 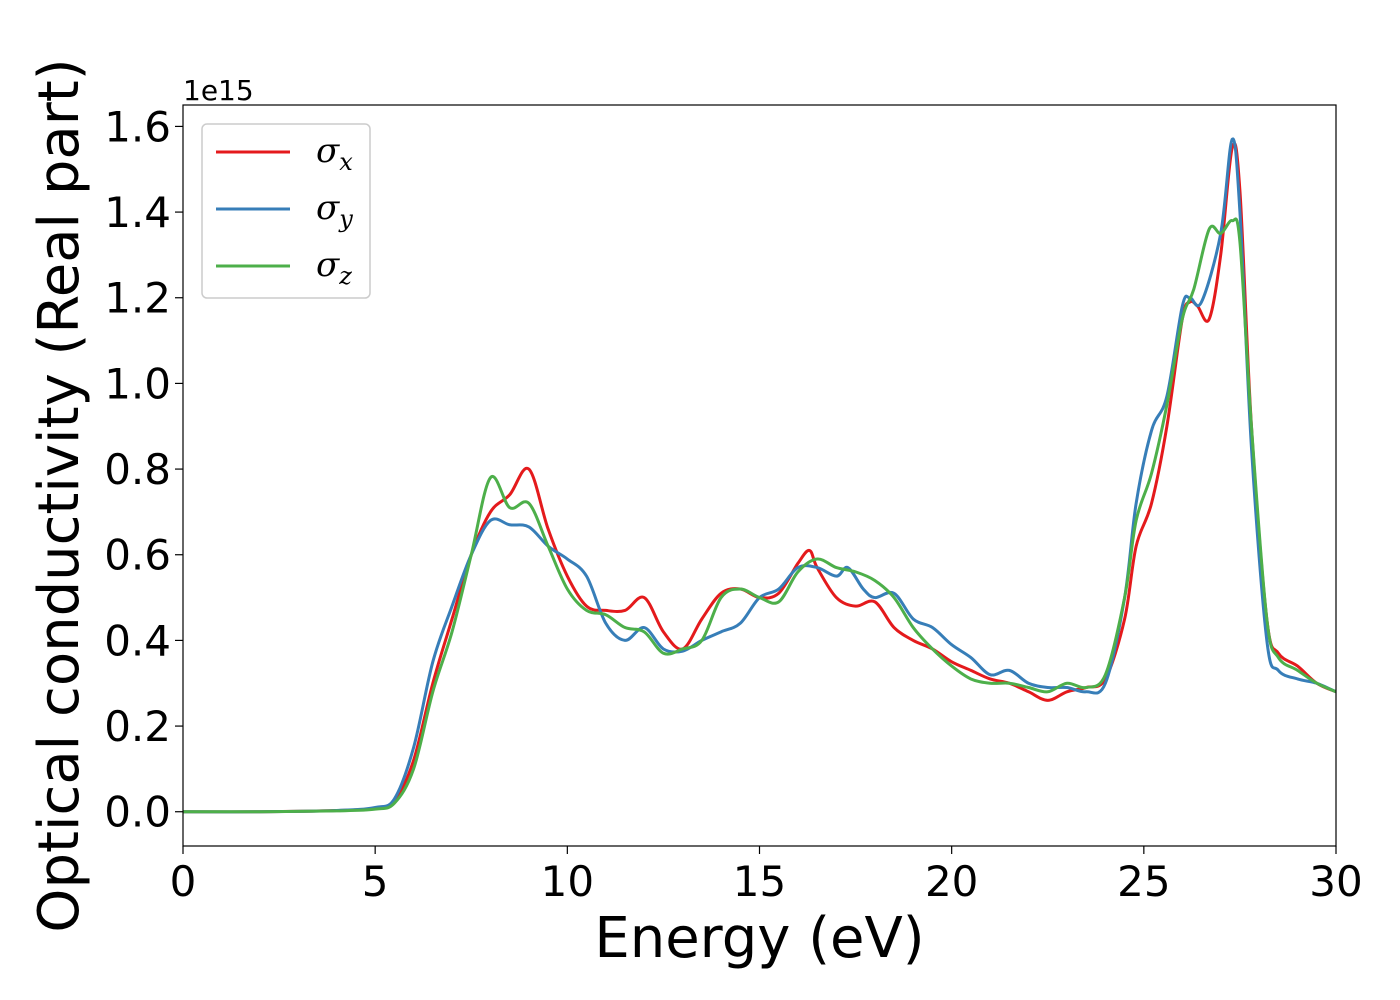 I want to click on x-tick-label: 25, so click(x=1143, y=881).